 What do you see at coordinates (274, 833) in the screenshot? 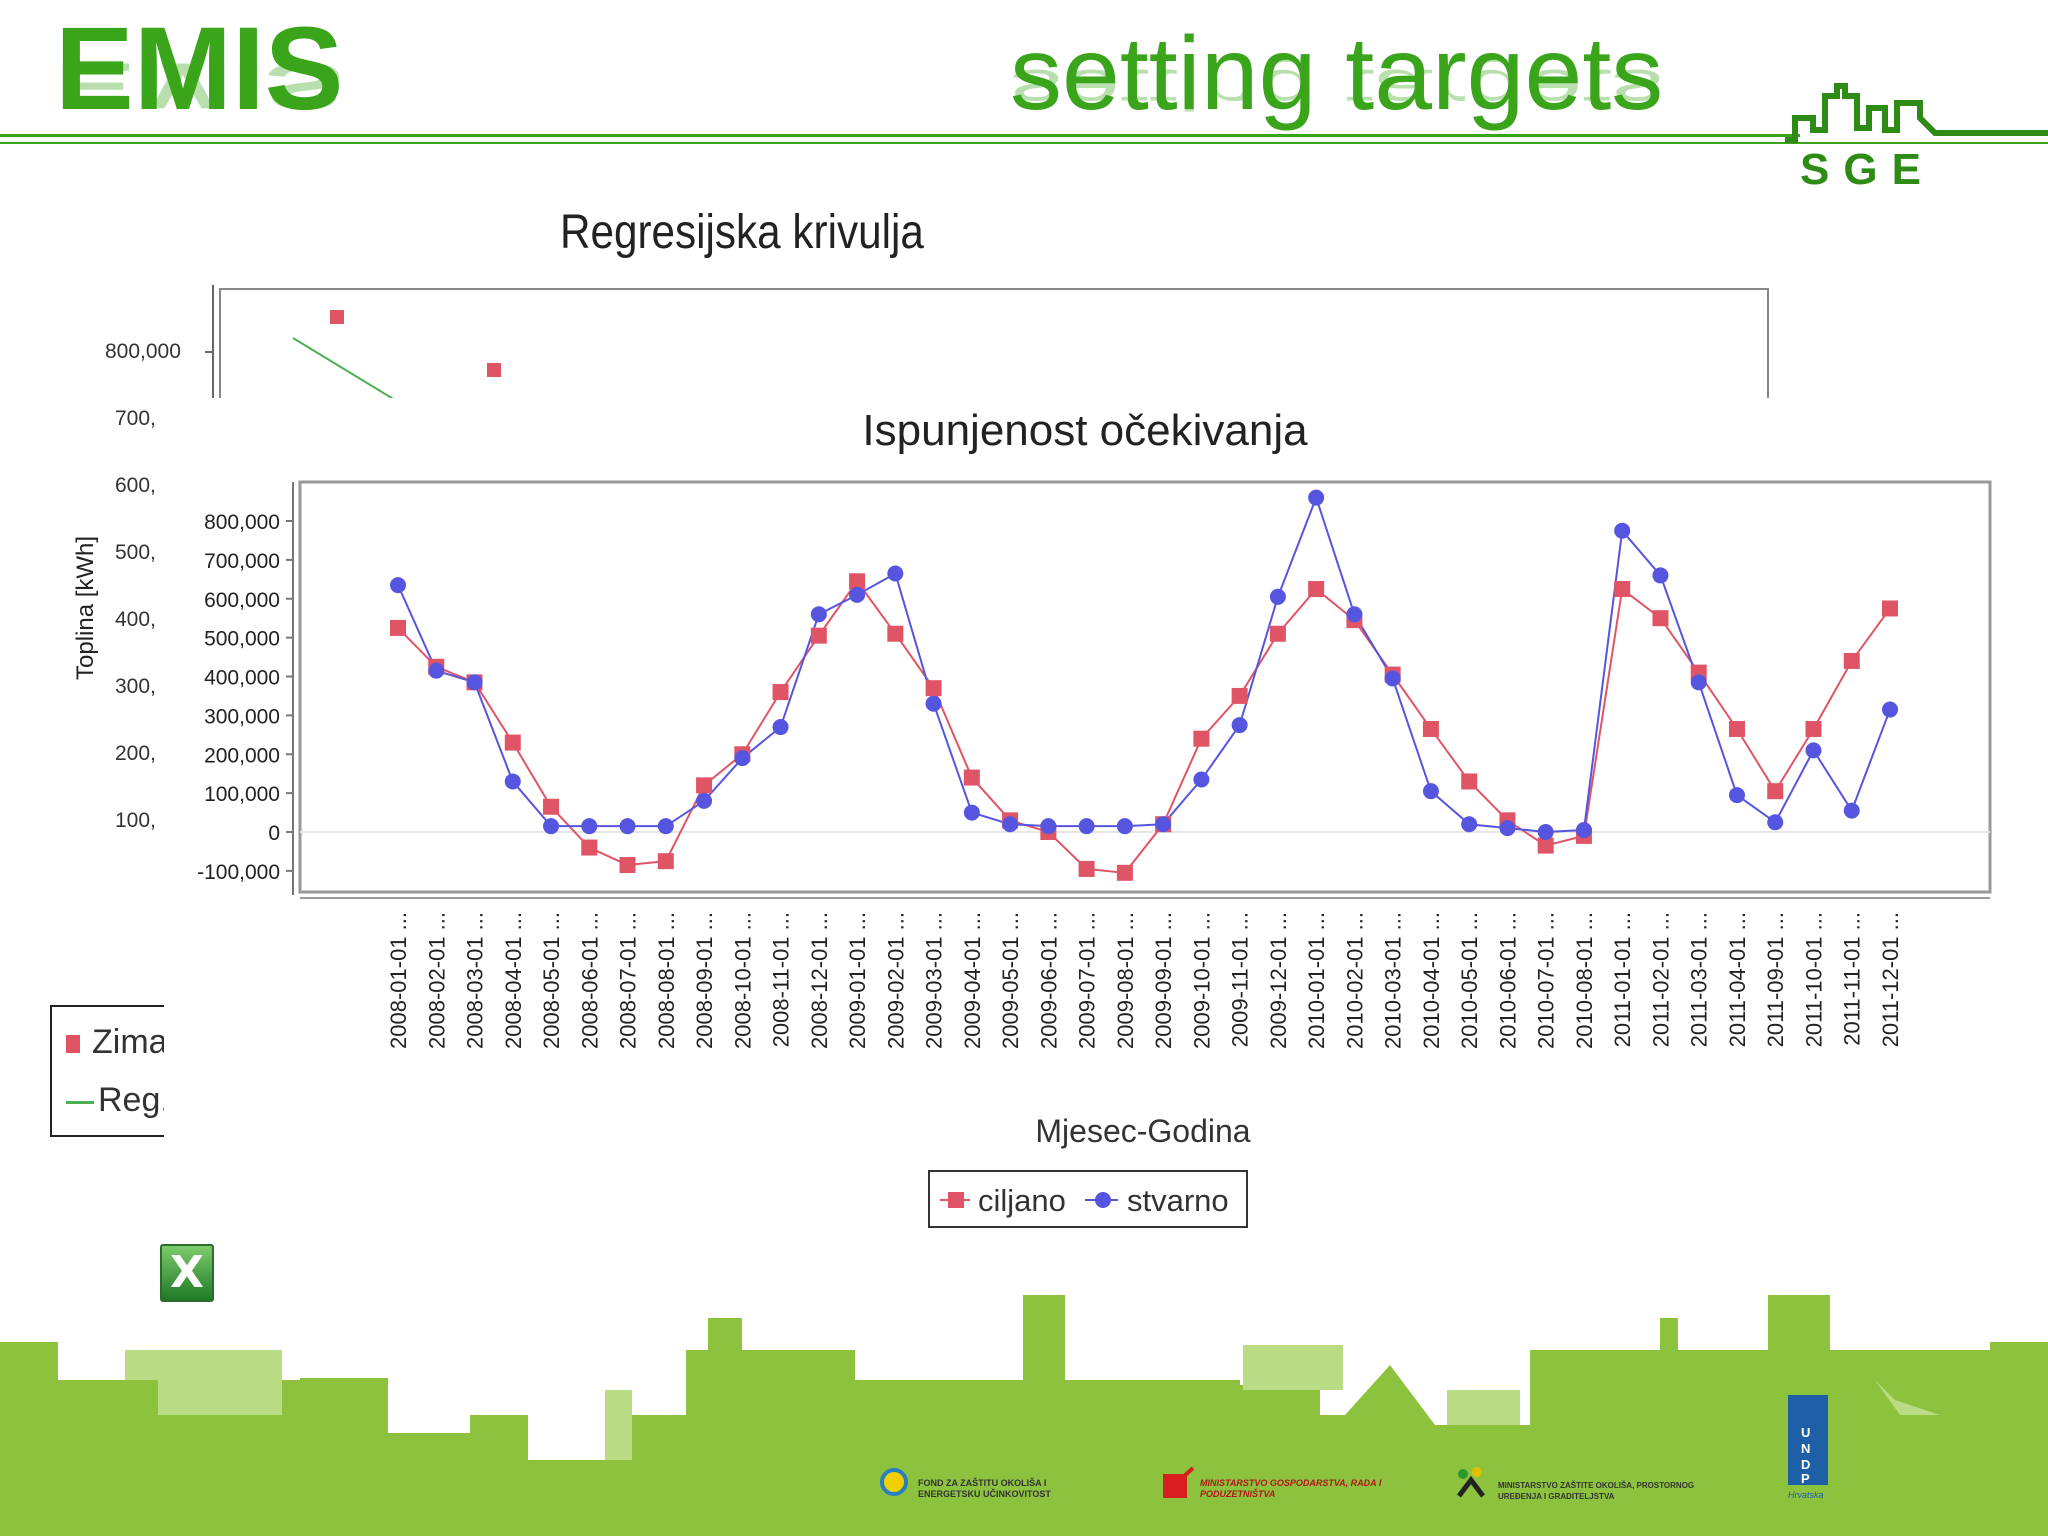
I see `y-tick-label: 0` at bounding box center [274, 833].